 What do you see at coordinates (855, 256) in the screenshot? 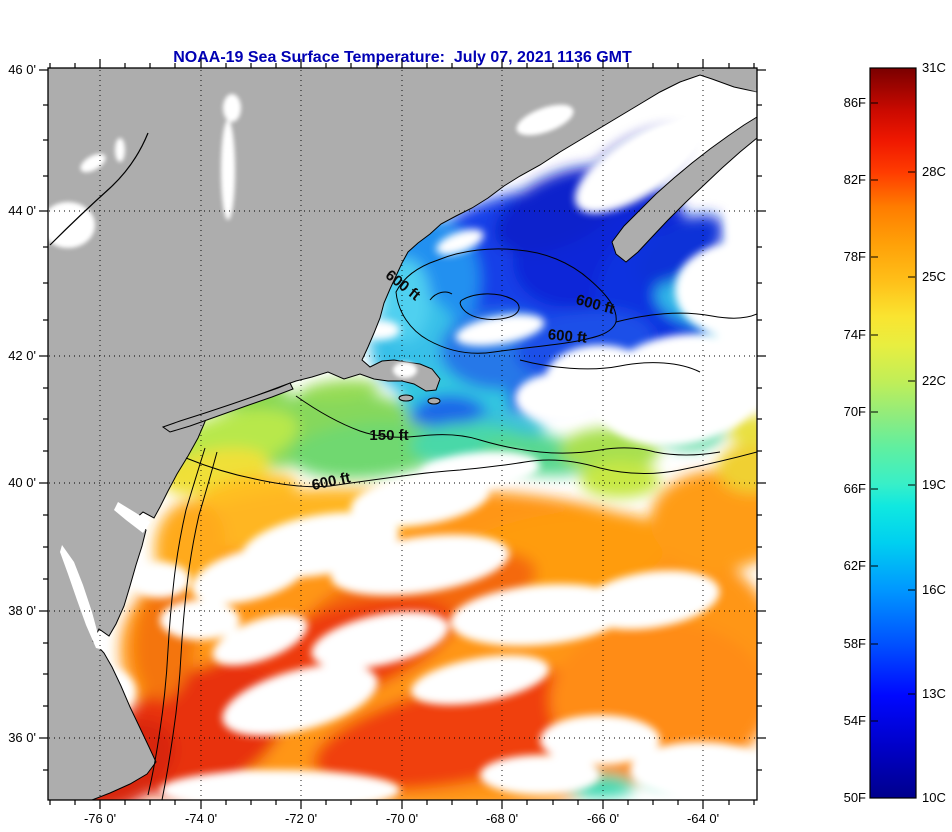
I see `colorbar-f-label: 78F` at bounding box center [855, 256].